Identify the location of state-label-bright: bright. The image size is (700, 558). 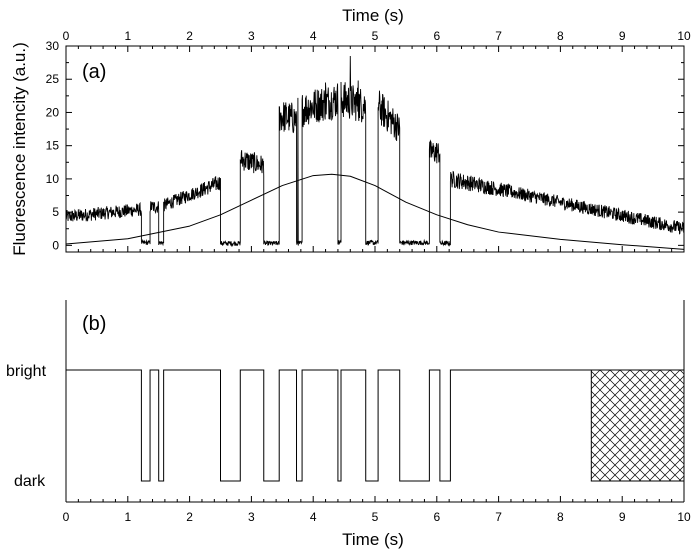
(26, 371).